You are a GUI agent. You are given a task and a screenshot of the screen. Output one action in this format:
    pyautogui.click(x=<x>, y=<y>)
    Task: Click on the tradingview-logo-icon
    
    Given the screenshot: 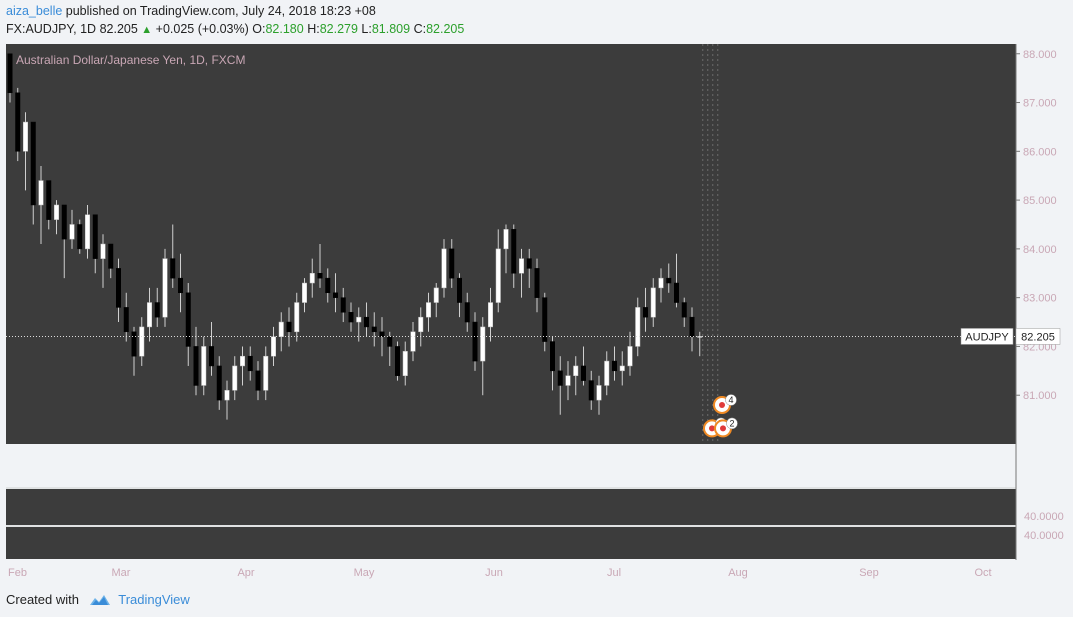 What is the action you would take?
    pyautogui.click(x=100, y=601)
    